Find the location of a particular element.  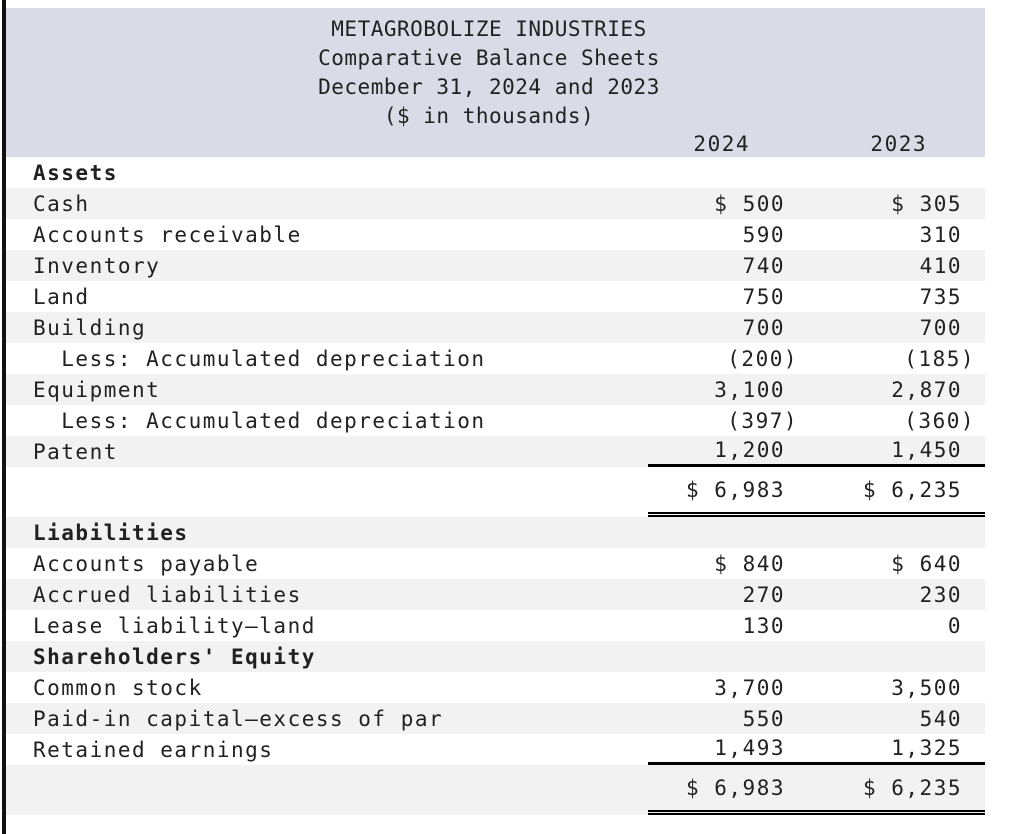

table-row: Equipment 3,100 2,870 is located at coordinates (495, 389).